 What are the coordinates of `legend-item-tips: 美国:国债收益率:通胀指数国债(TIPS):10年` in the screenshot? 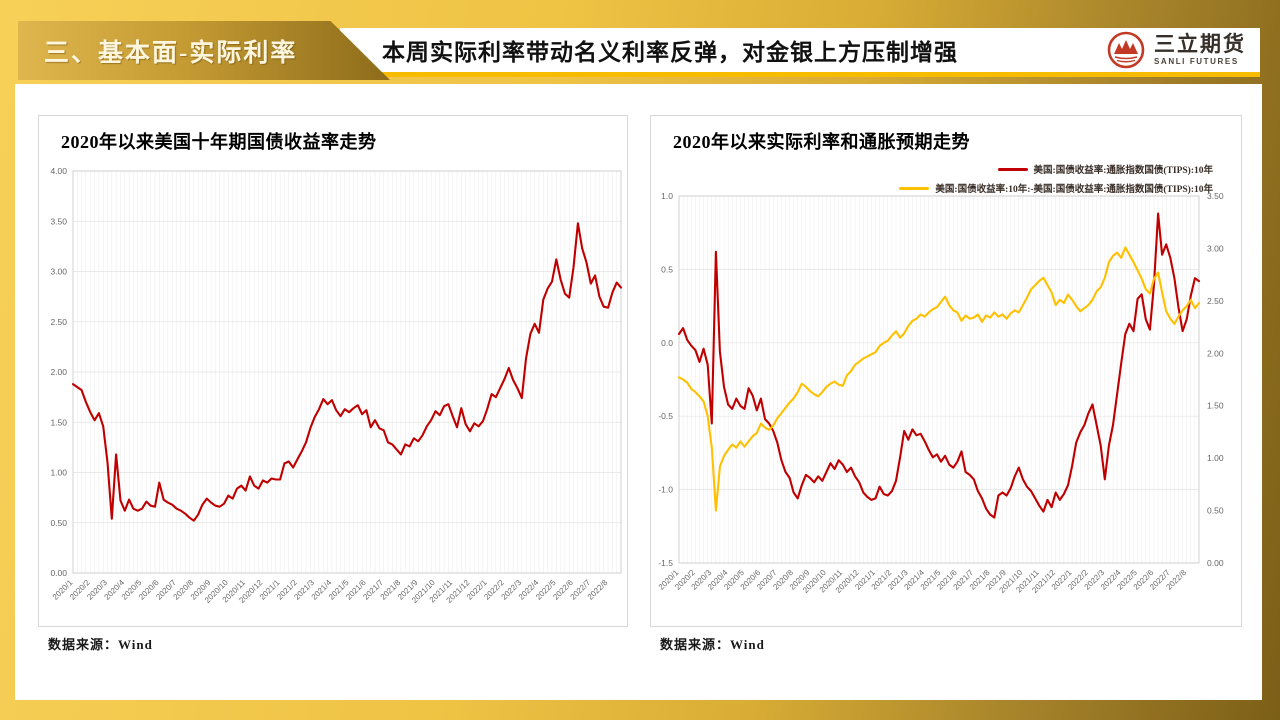 It's located at (1105, 169).